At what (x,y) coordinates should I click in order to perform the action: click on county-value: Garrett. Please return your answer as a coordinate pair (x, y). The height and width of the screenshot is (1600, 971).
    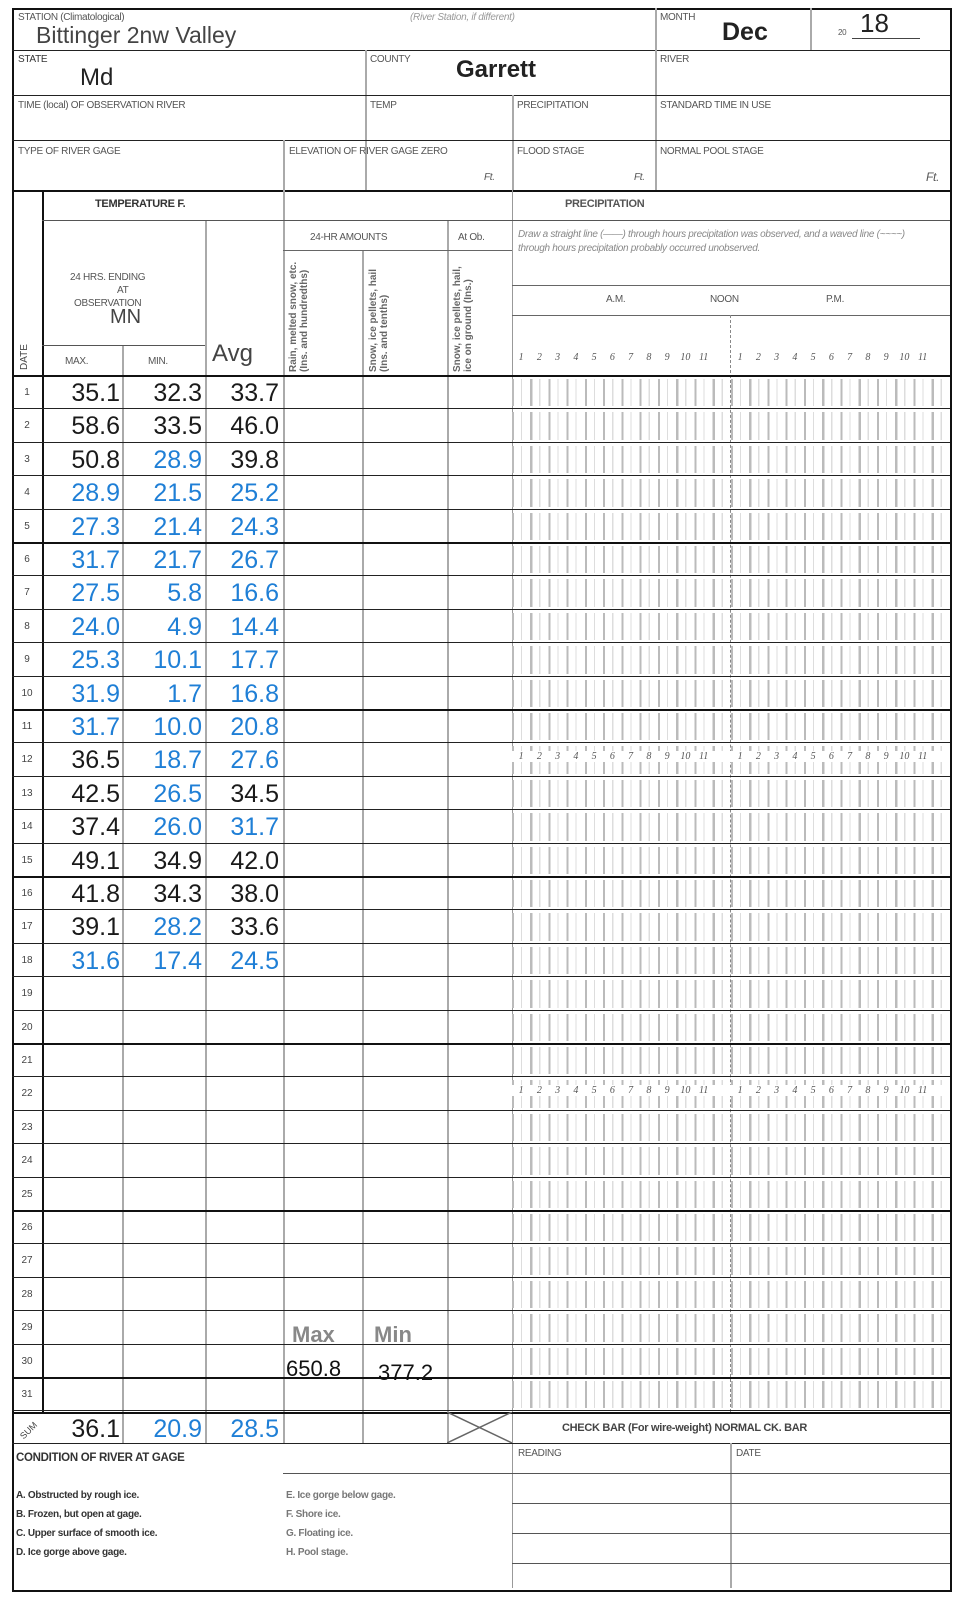
    Looking at the image, I should click on (496, 69).